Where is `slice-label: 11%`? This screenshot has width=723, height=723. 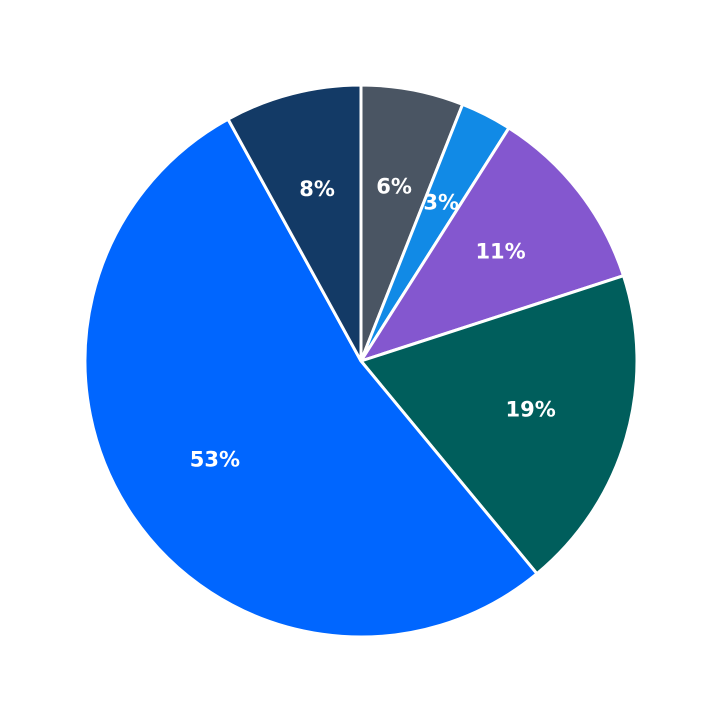 slice-label: 11% is located at coordinates (500, 252).